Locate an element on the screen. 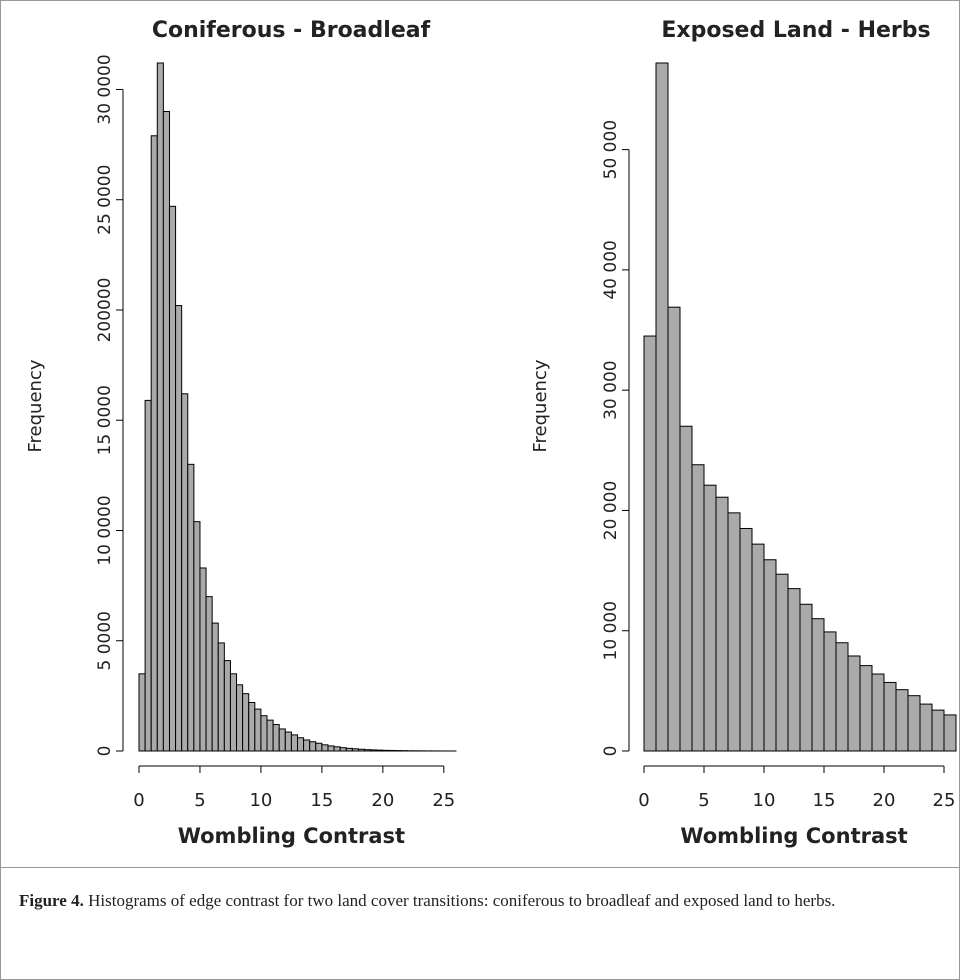 Image resolution: width=960 pixels, height=980 pixels. caption-label: Figure 4. is located at coordinates (51, 900).